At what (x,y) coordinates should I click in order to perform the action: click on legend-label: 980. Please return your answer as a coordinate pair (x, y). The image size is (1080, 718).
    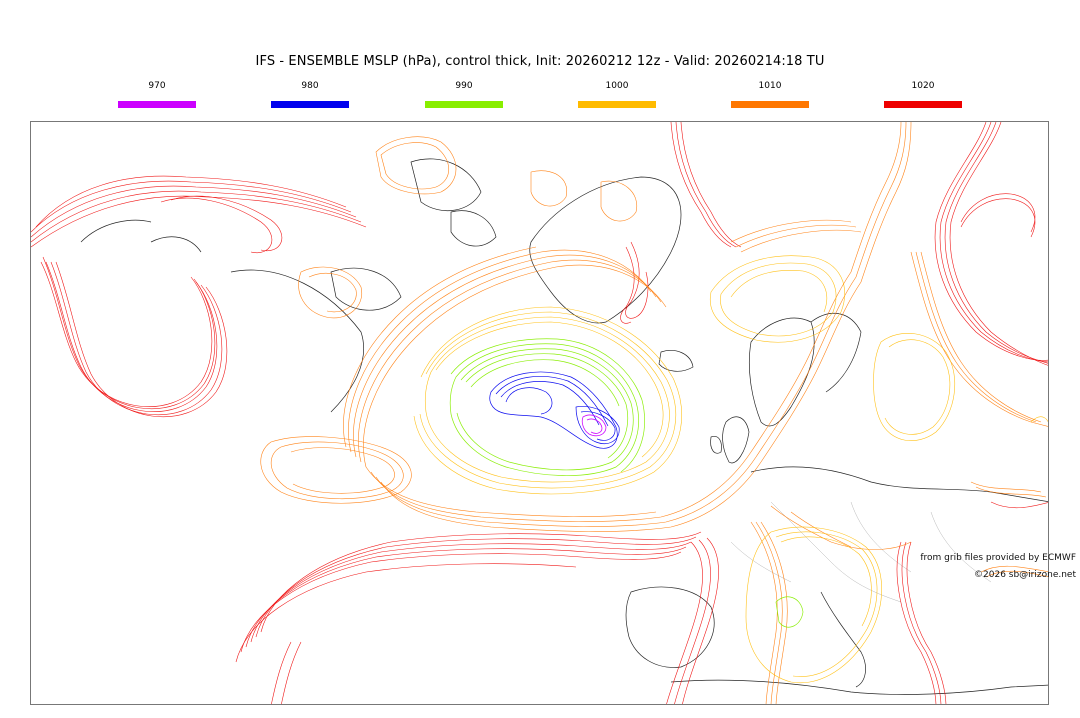
    Looking at the image, I should click on (310, 86).